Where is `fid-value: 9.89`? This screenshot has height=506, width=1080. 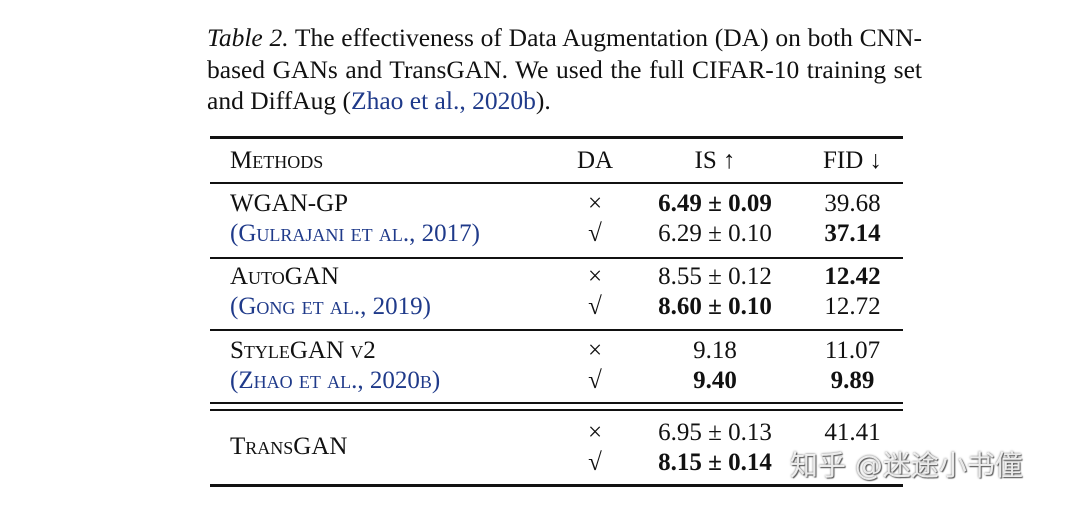 fid-value: 9.89 is located at coordinates (852, 380).